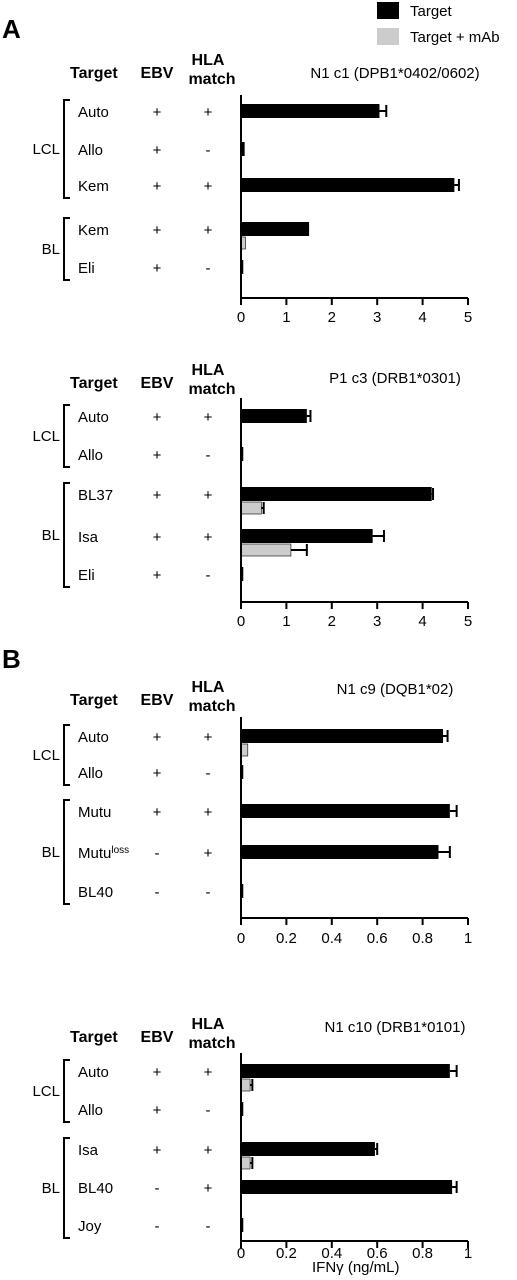 The height and width of the screenshot is (1280, 517). I want to click on panel3-bar-mab, so click(244, 750).